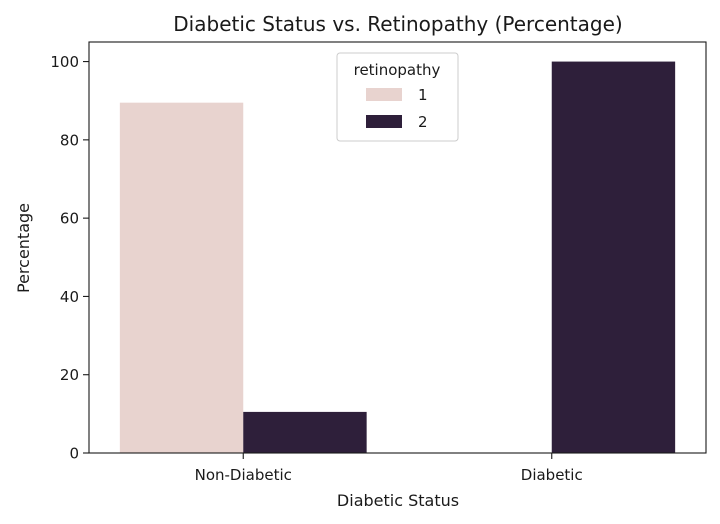 This screenshot has width=720, height=524. I want to click on y-tick-label: 40, so click(69, 297).